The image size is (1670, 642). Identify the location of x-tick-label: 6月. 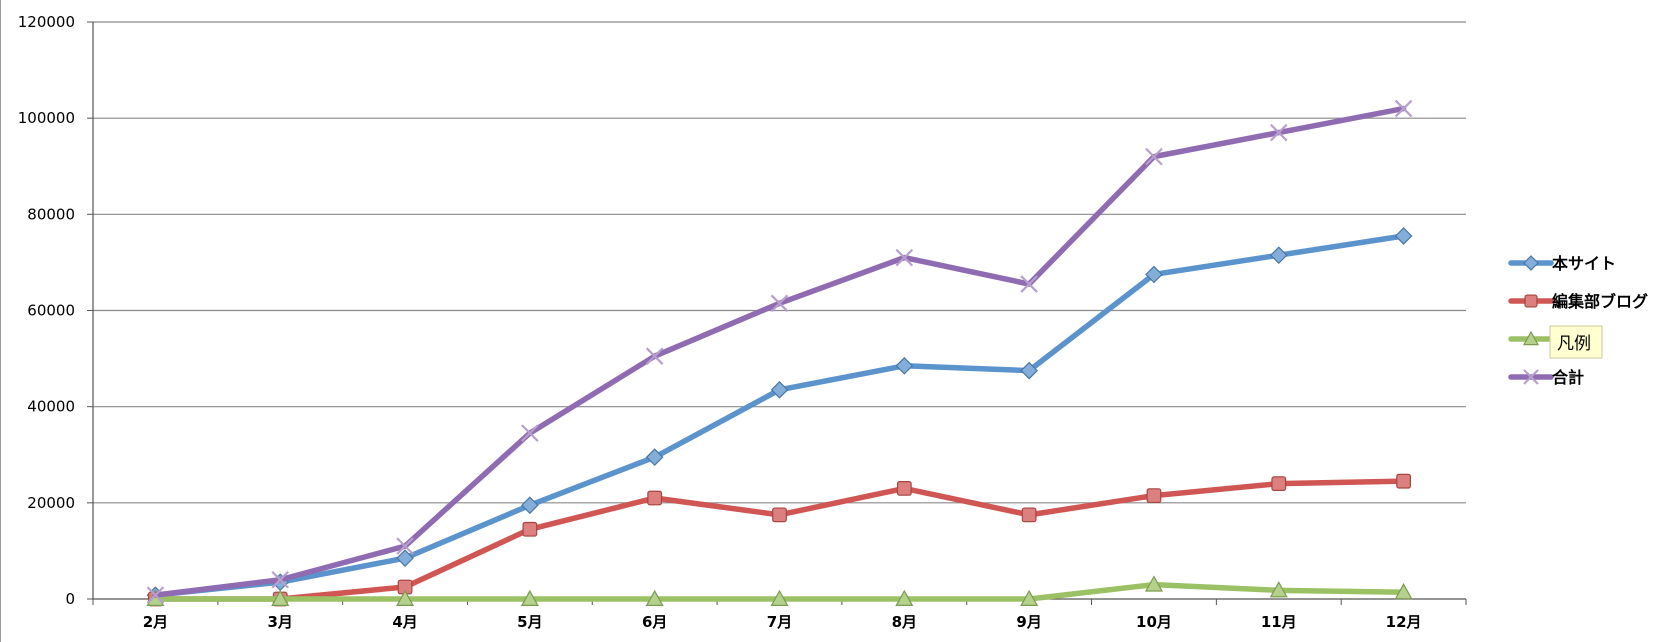
(654, 622).